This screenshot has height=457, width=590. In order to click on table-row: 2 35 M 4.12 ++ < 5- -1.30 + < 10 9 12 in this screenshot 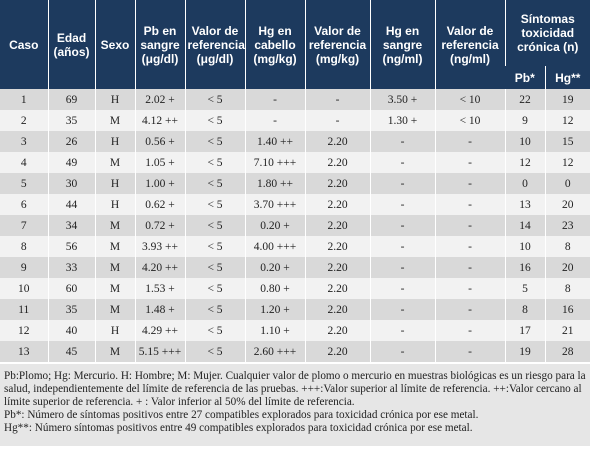, I will do `click(295, 120)`.